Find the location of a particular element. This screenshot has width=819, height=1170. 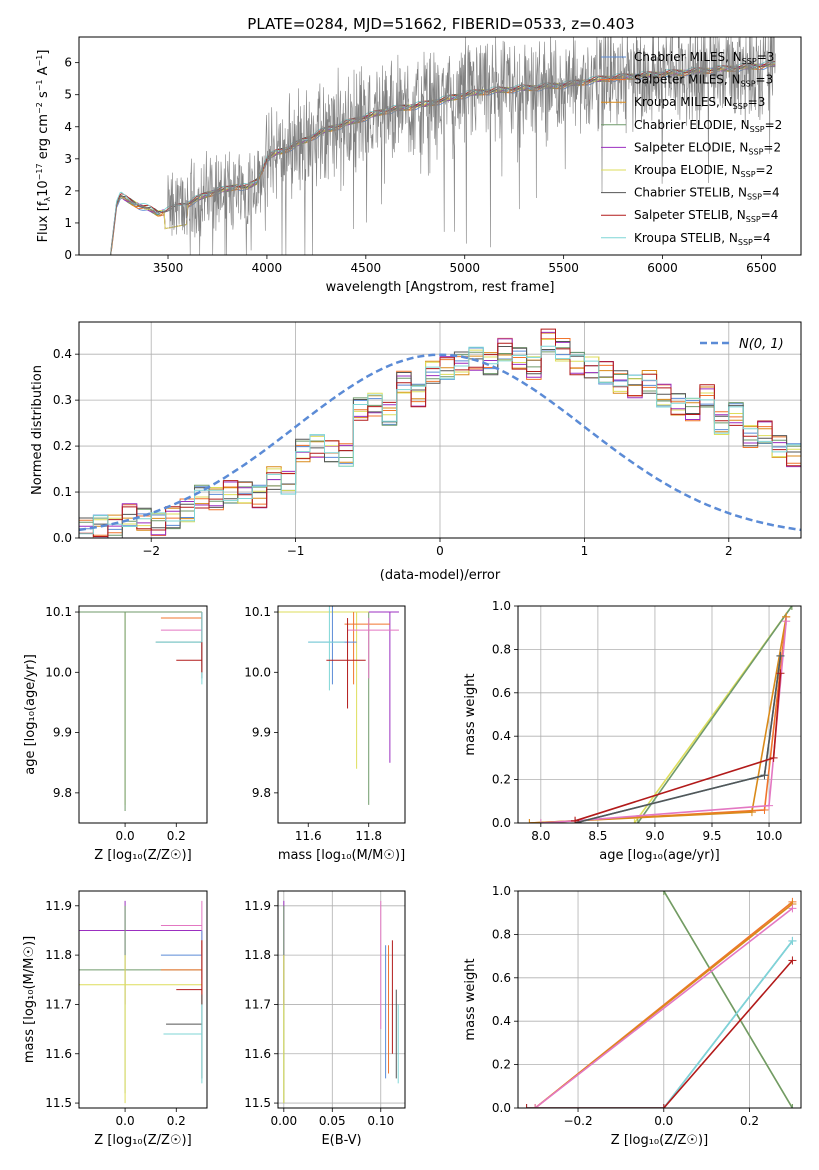

x-axis-label: (data-model)/error is located at coordinates (440, 575).